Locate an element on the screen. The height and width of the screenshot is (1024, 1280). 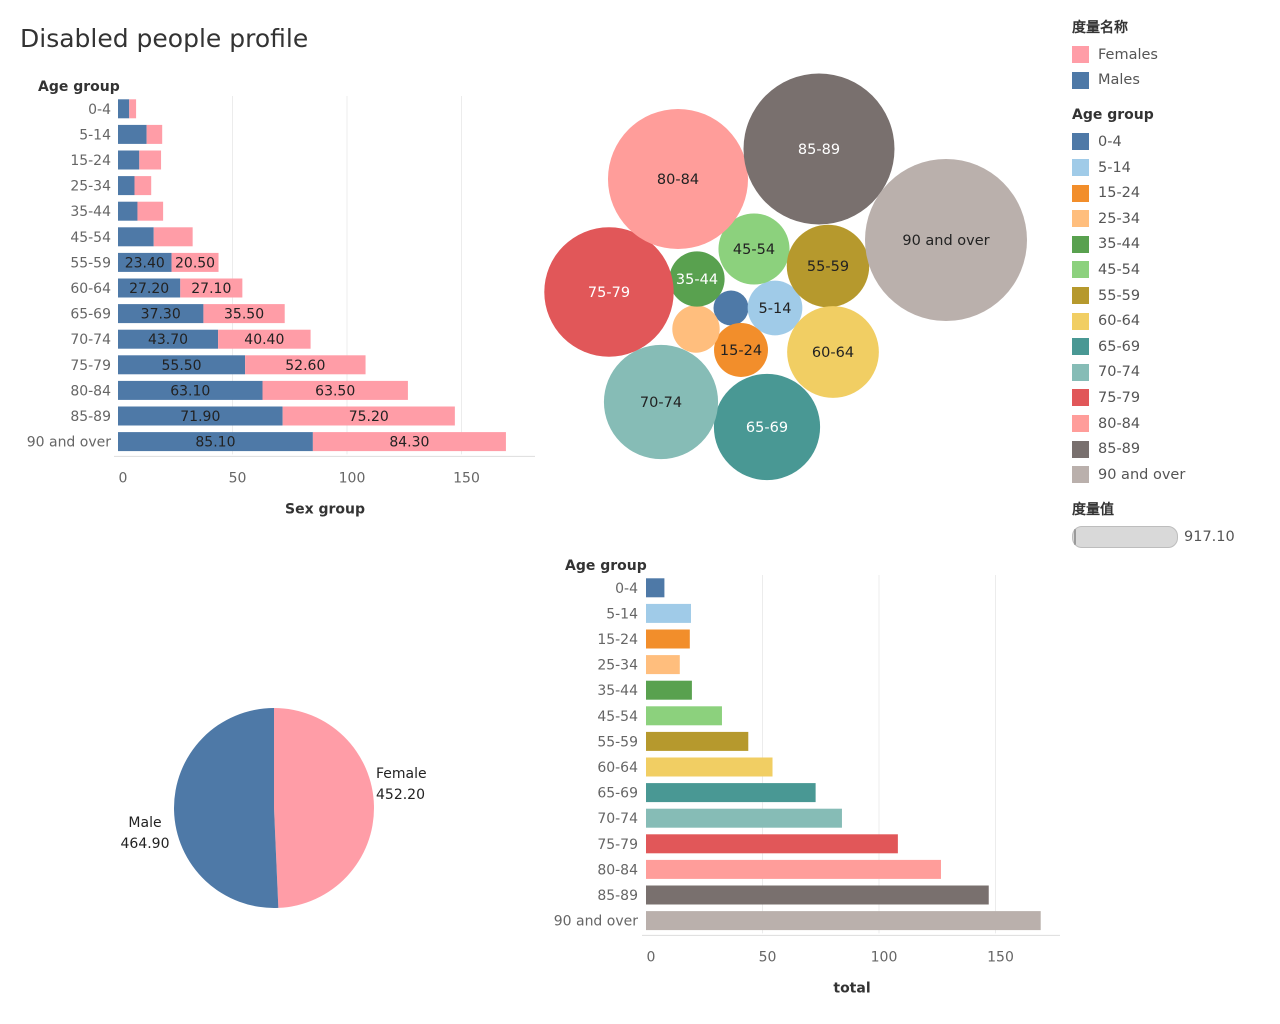
category-label: 15-24 is located at coordinates (90, 161).